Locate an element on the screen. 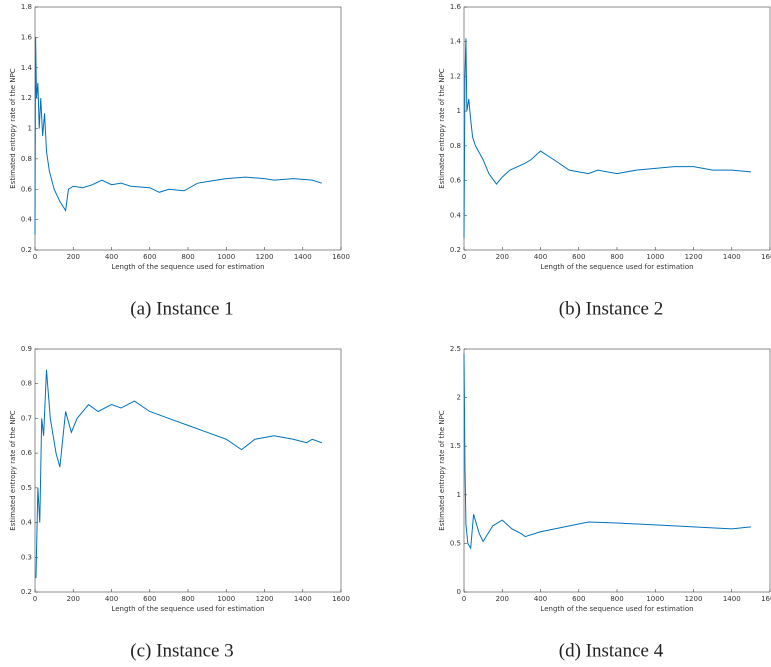  caption: (b) Instance 2 is located at coordinates (611, 308).